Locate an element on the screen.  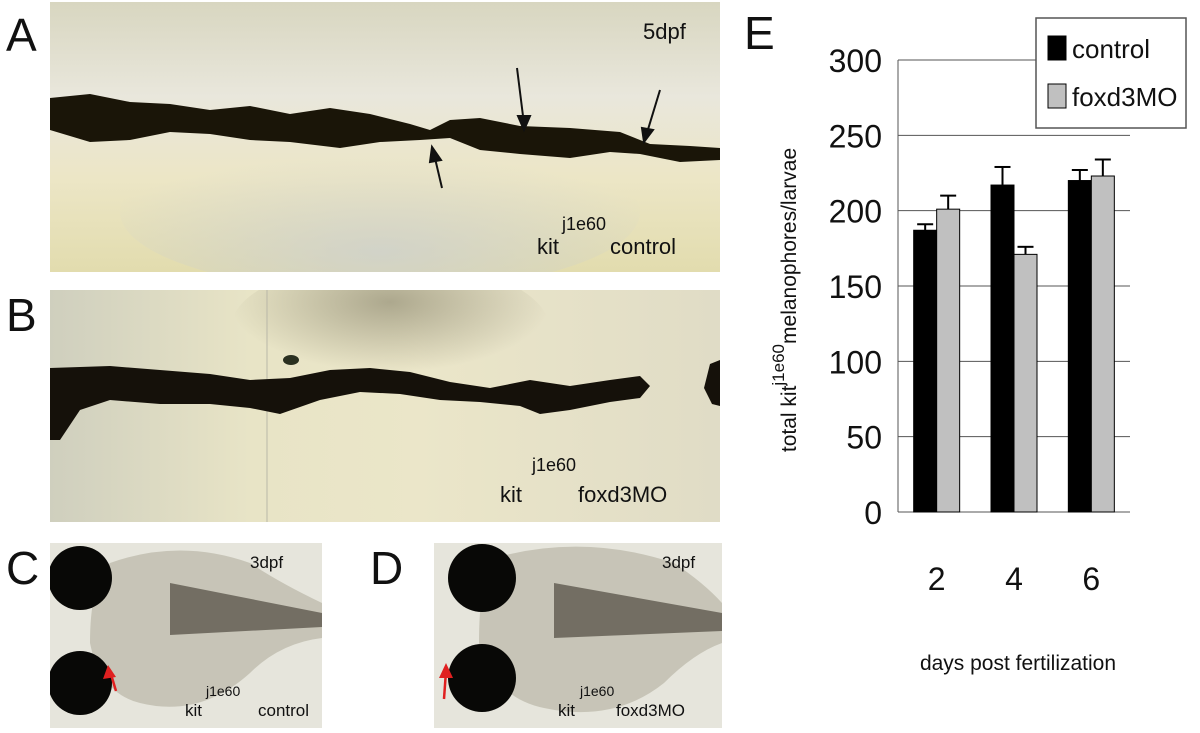
y-tick-label: 0 is located at coordinates (873, 513).